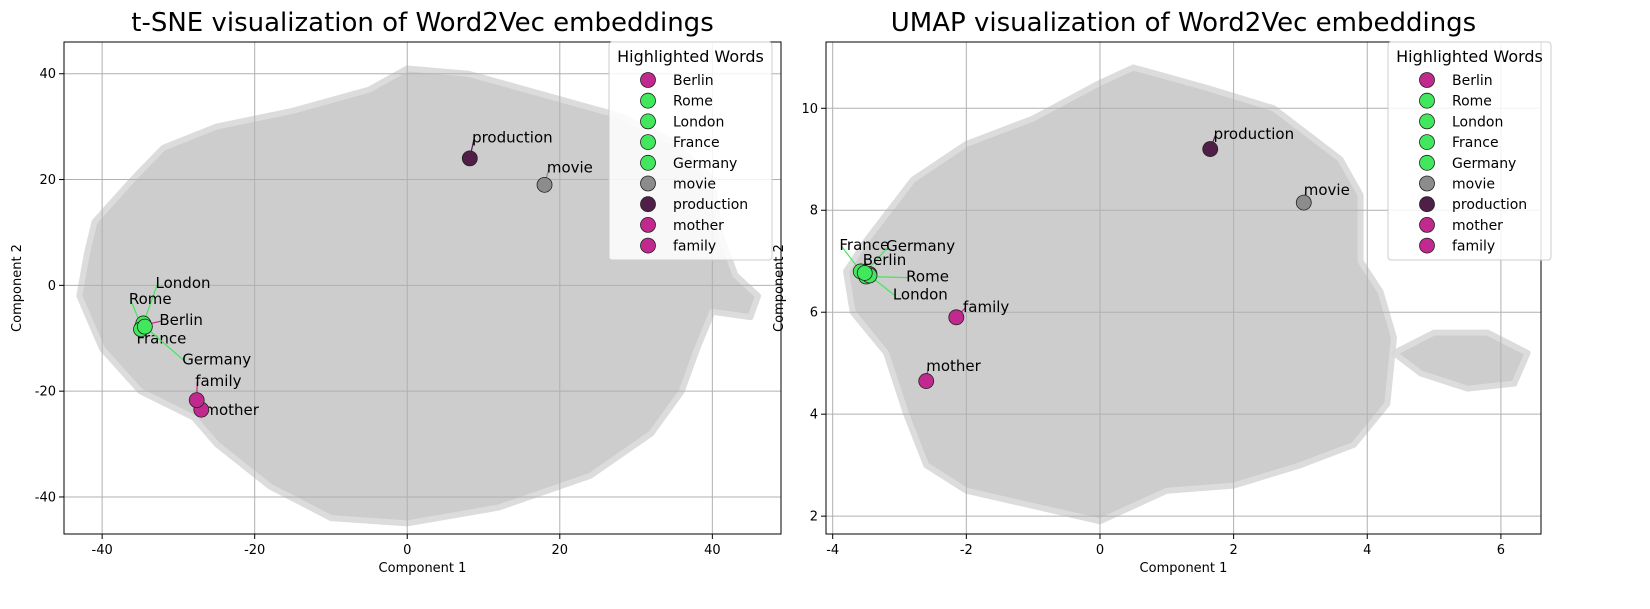  What do you see at coordinates (52, 286) in the screenshot?
I see `y-tick-label: 0` at bounding box center [52, 286].